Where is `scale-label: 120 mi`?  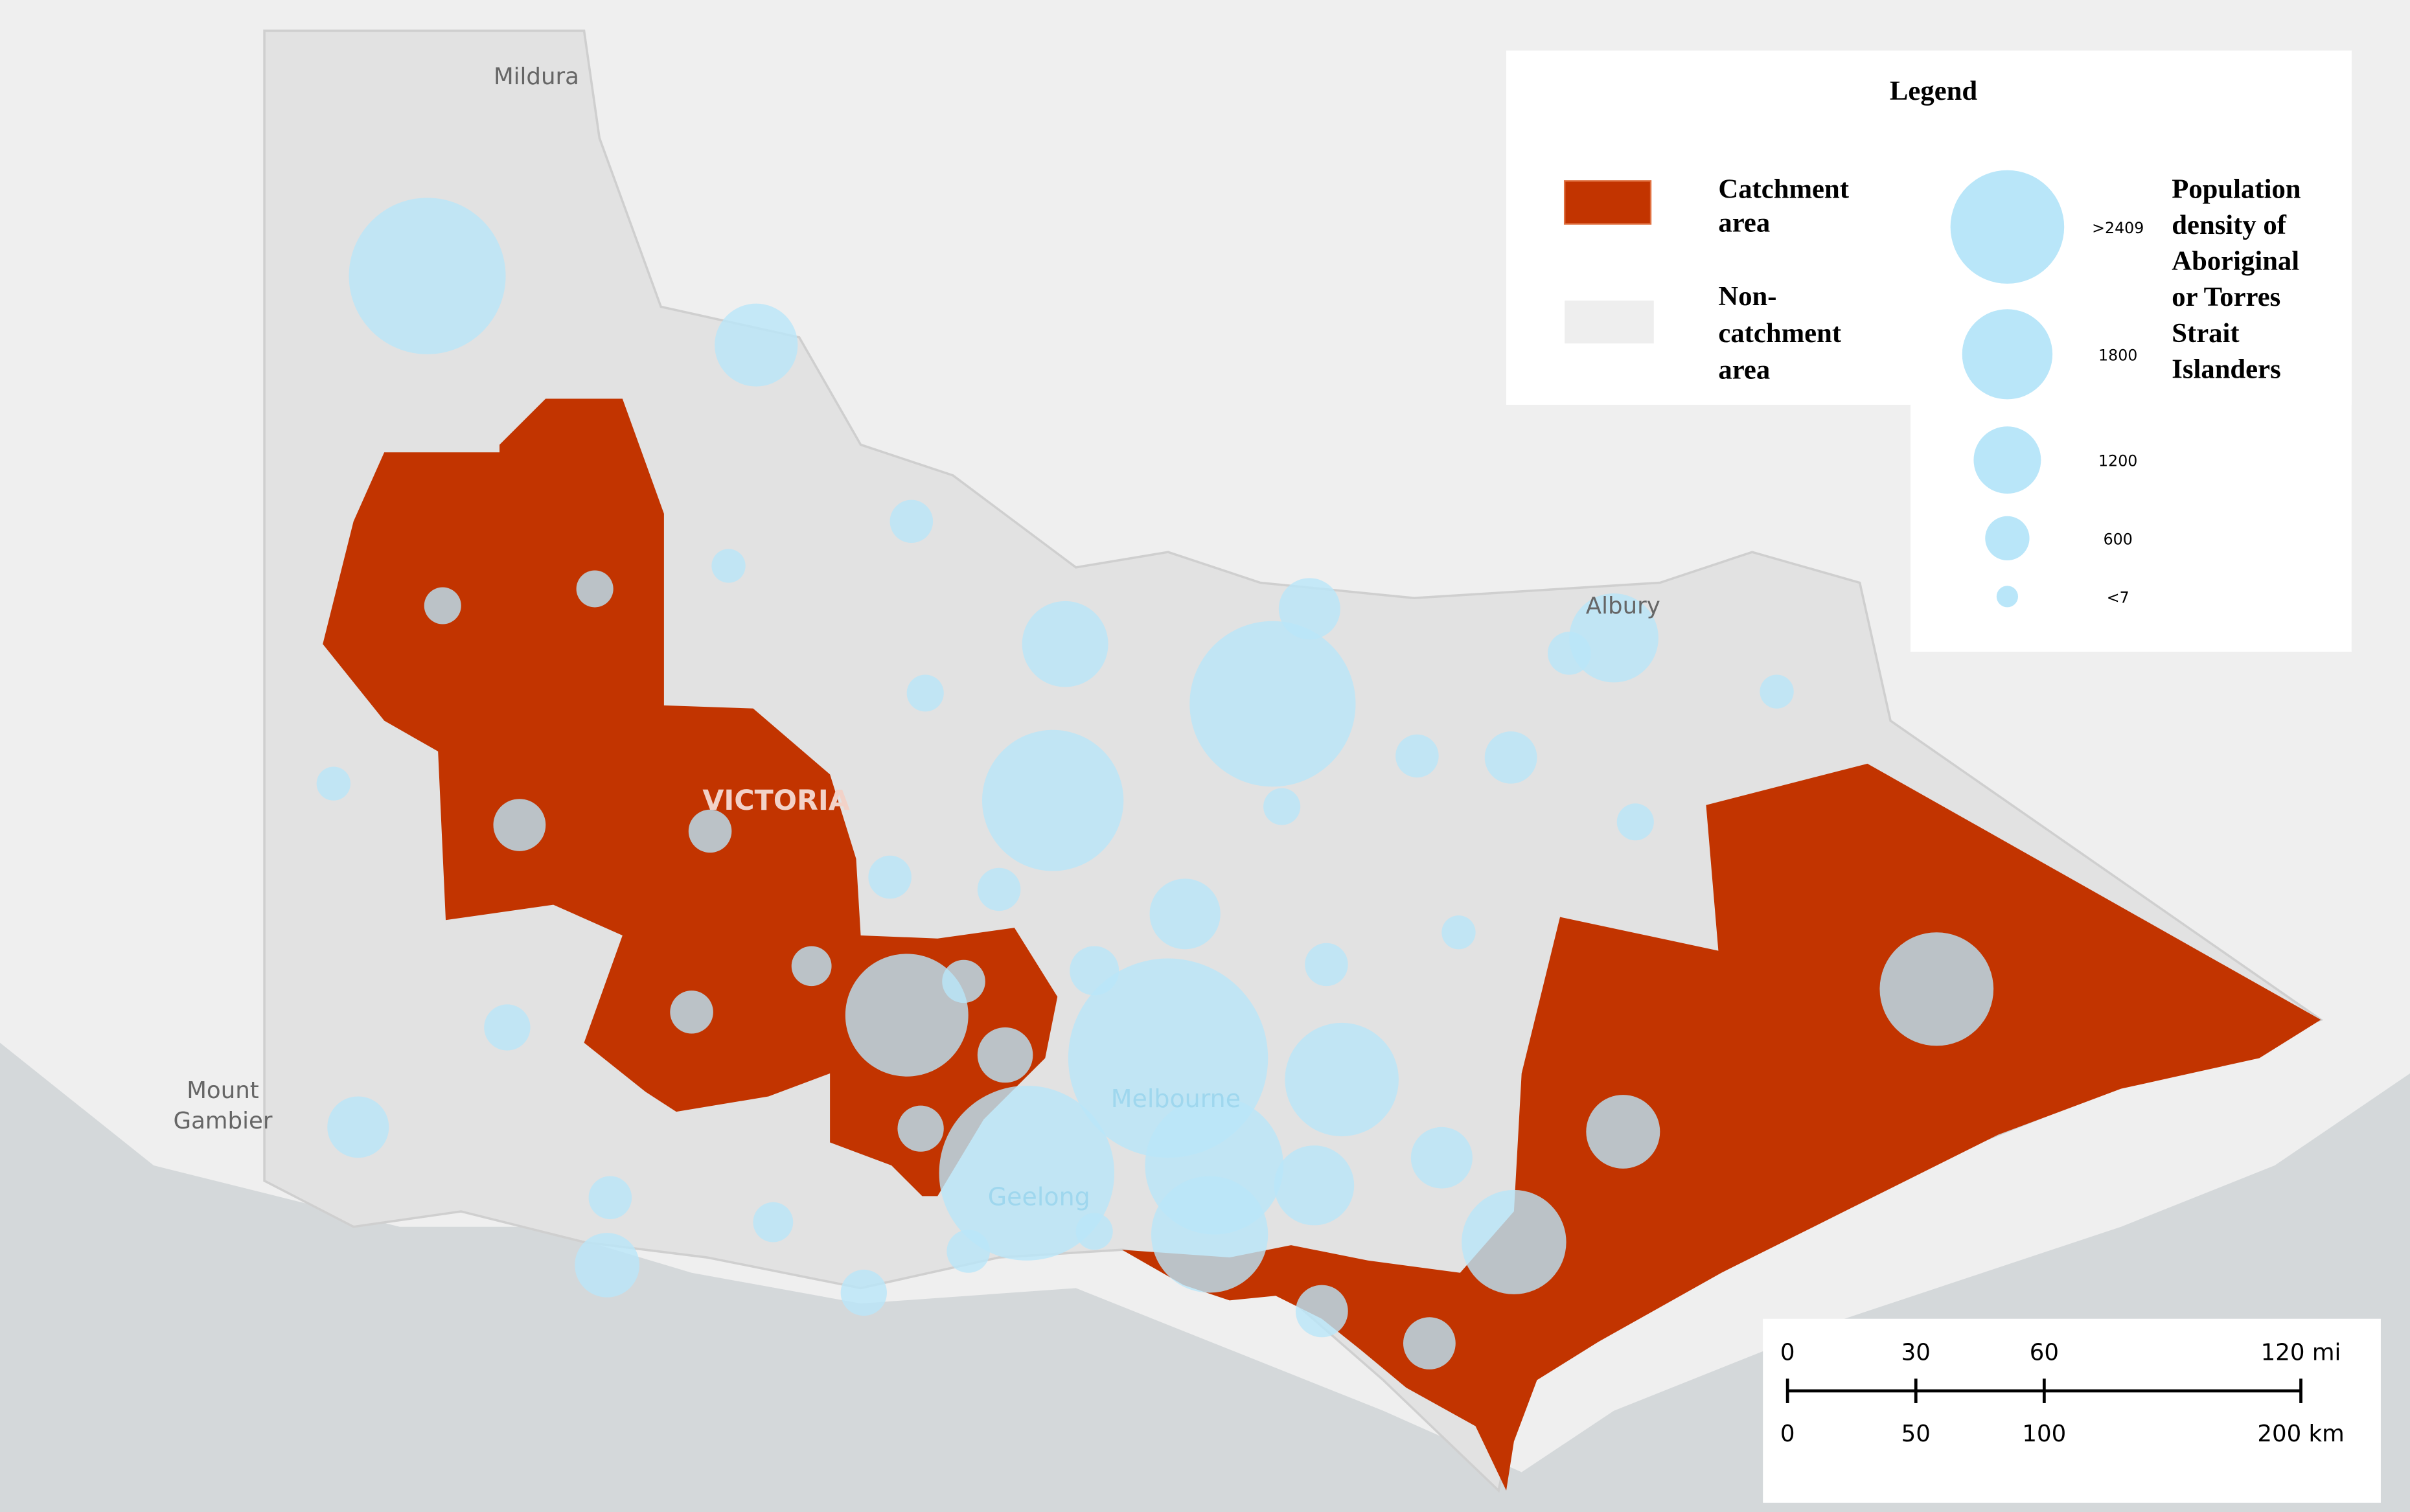
scale-label: 120 mi is located at coordinates (2301, 1353).